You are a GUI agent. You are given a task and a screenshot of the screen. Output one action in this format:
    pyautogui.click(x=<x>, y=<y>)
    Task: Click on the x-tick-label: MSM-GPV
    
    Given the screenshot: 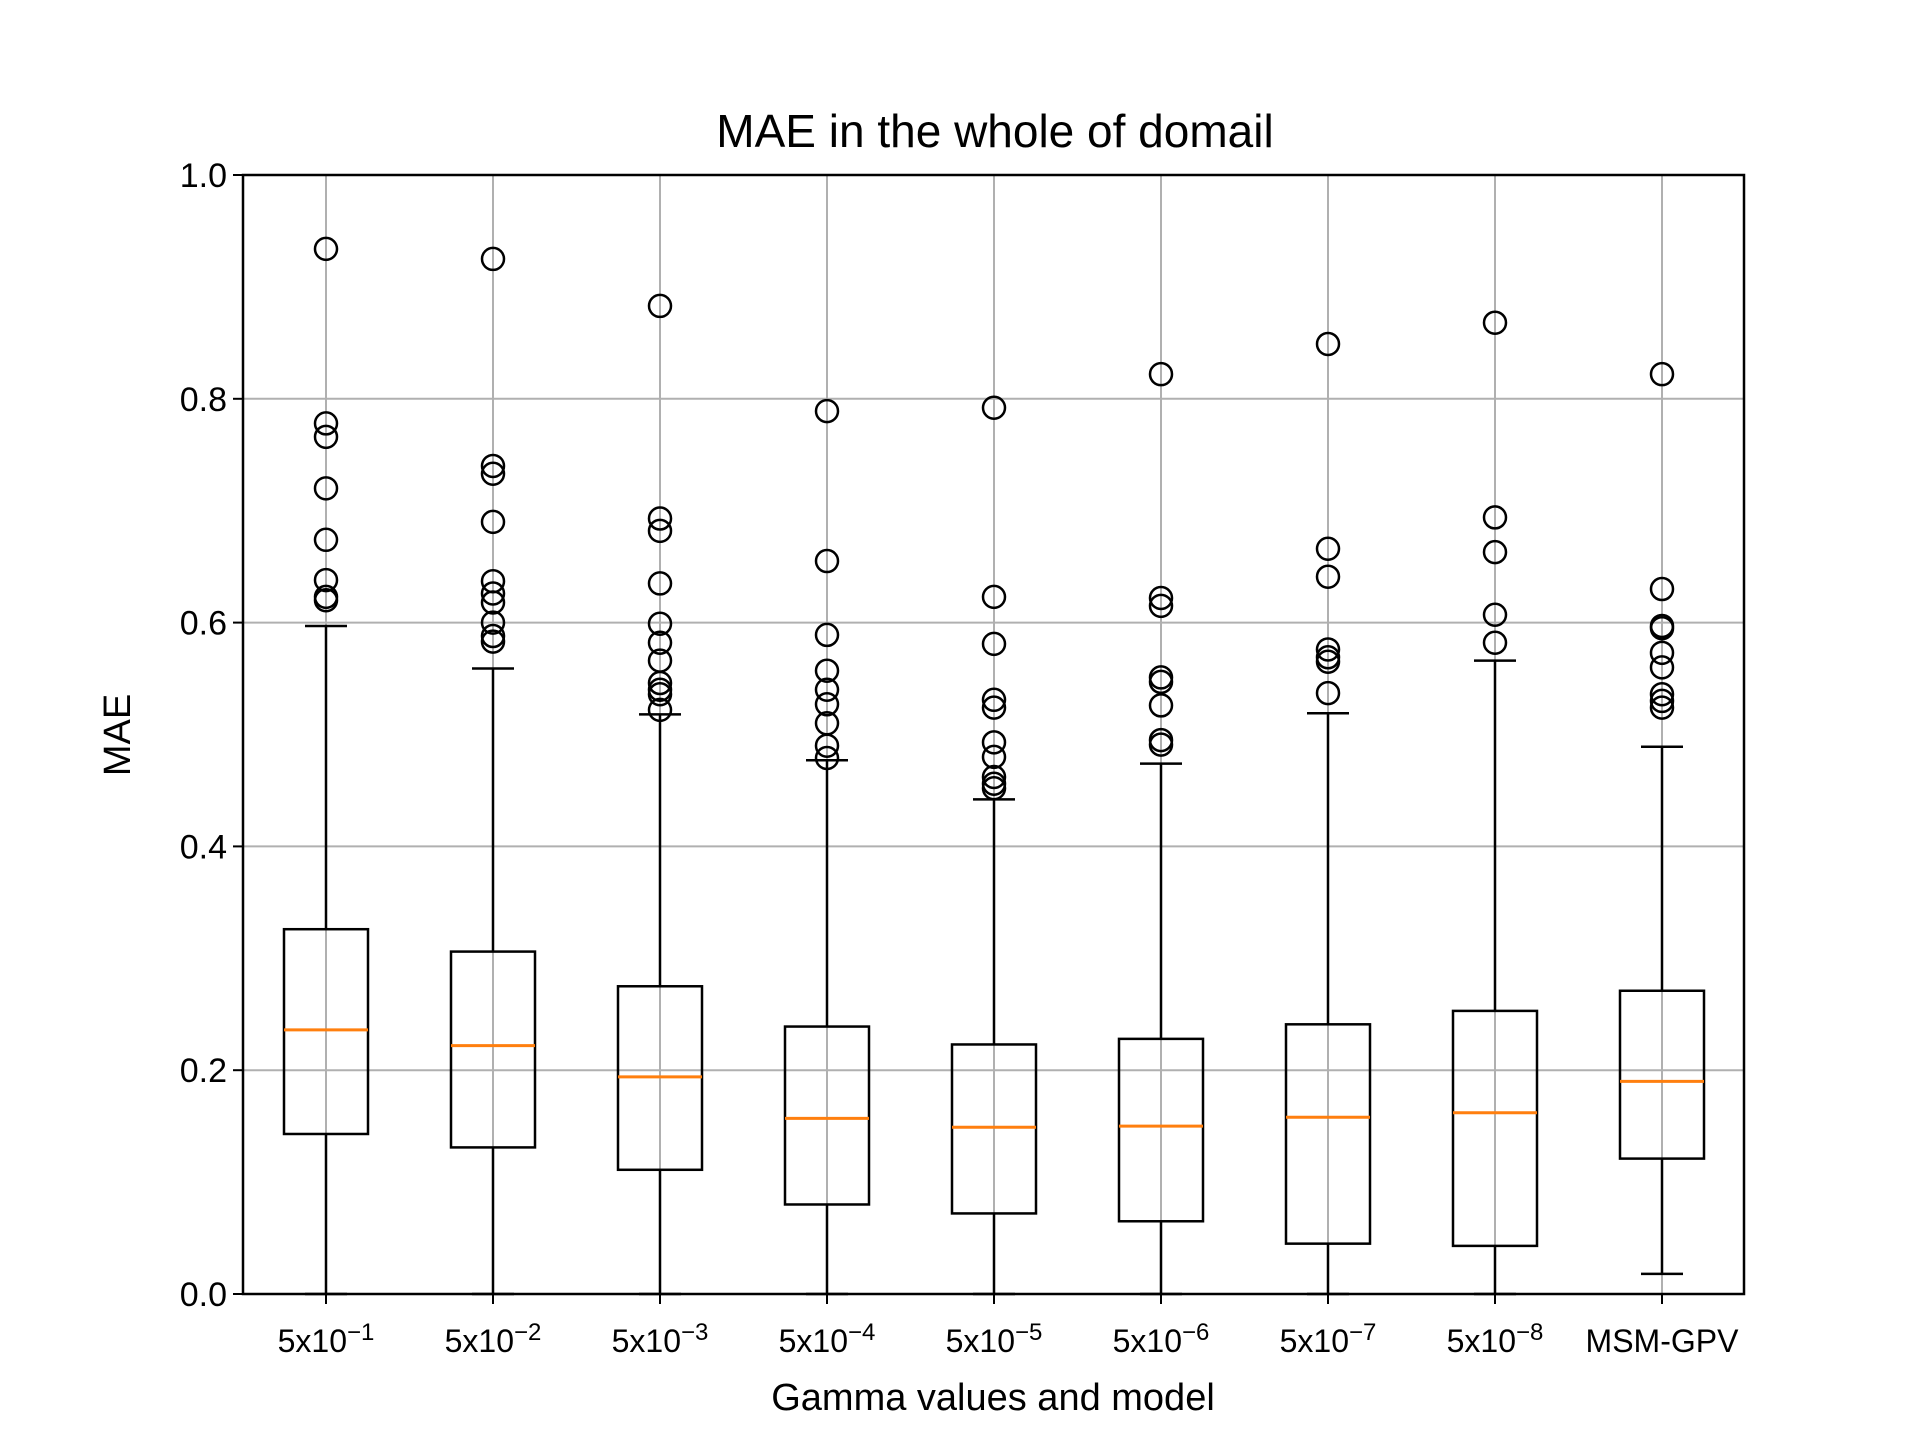 What is the action you would take?
    pyautogui.click(x=1663, y=1341)
    